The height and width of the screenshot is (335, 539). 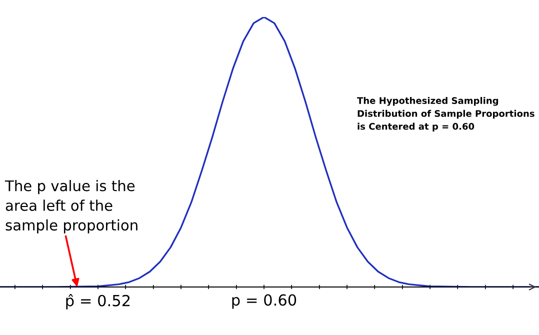 I want to click on x-tick-label: p = 0.60, so click(x=264, y=301).